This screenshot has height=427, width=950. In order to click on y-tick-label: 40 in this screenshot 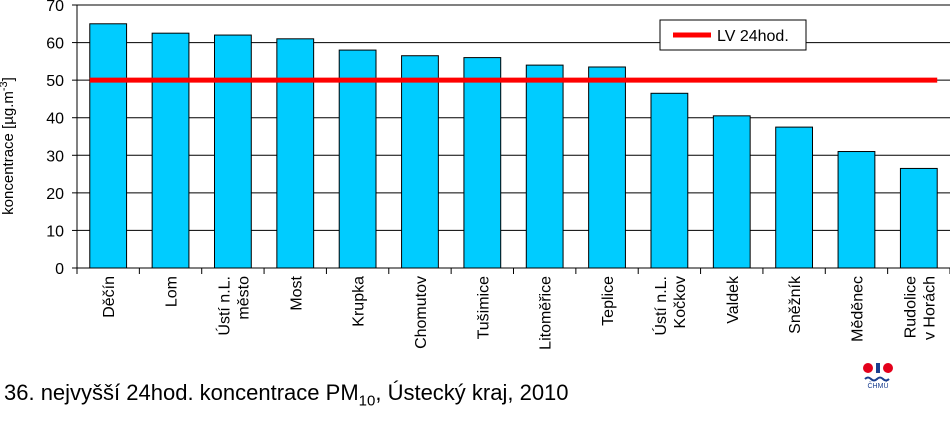, I will do `click(55, 119)`.